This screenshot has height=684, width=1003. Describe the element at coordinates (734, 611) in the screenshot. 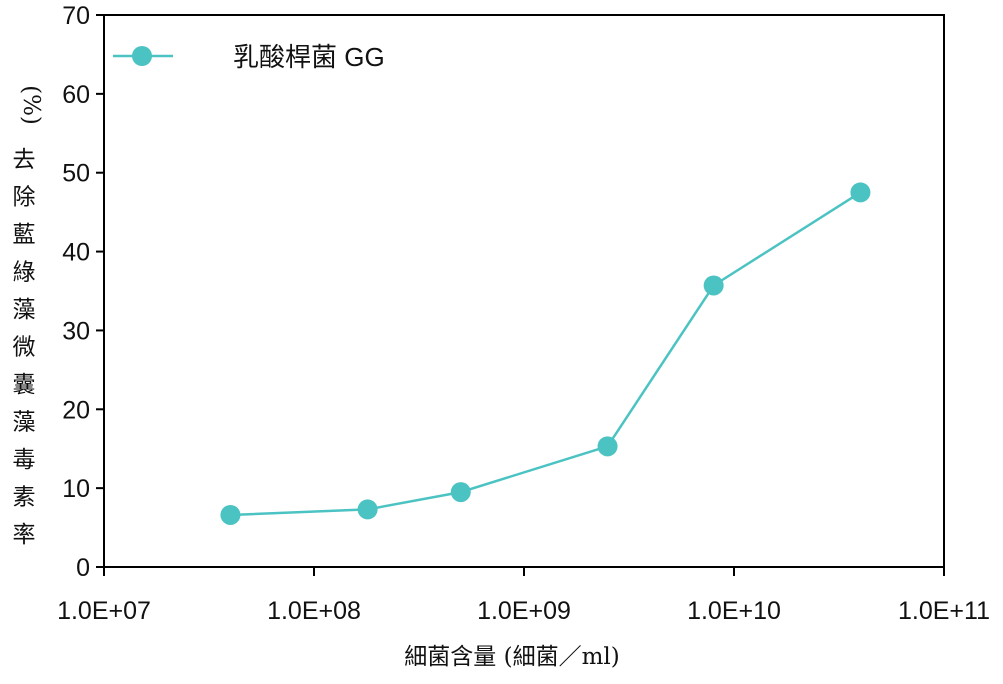

I see `x-tick-label: 1.0E+10` at that location.